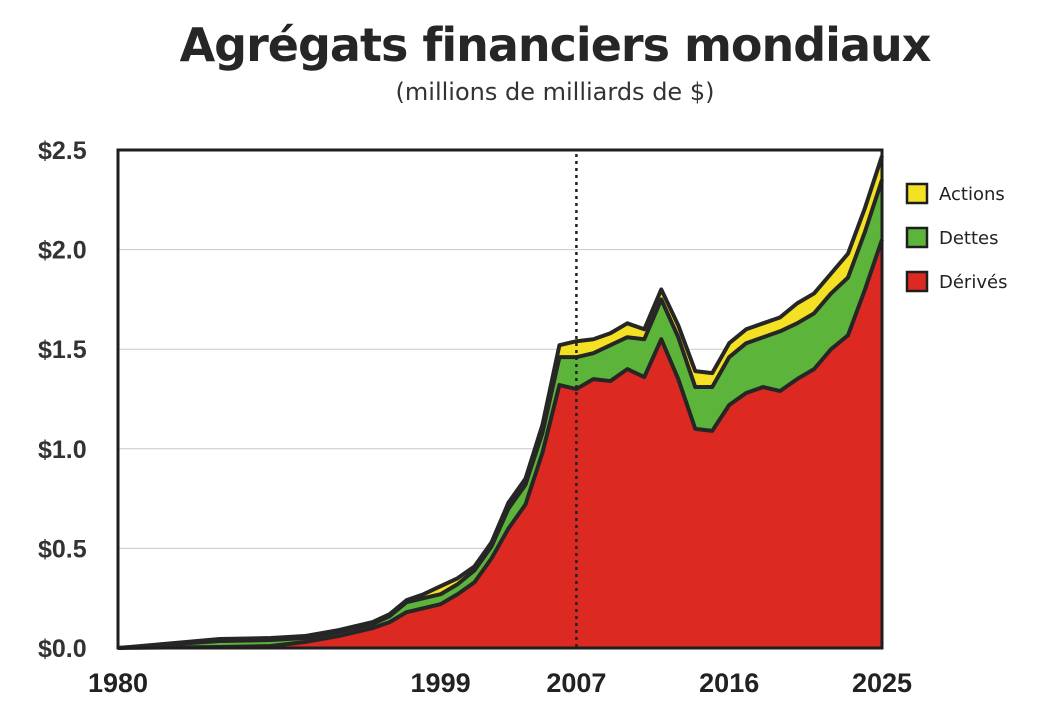 Image resolution: width=1040 pixels, height=720 pixels. Describe the element at coordinates (972, 194) in the screenshot. I see `legend-label: Actions` at that location.